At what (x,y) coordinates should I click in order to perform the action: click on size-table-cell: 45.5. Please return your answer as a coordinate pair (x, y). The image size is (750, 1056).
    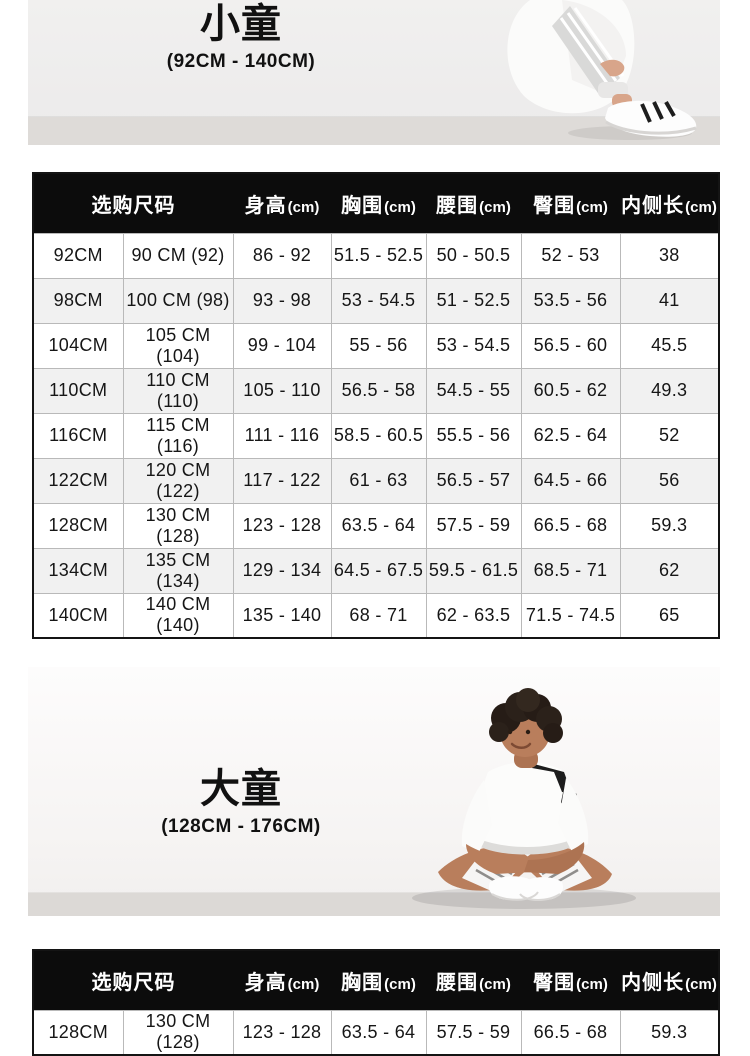
    Looking at the image, I should click on (669, 345).